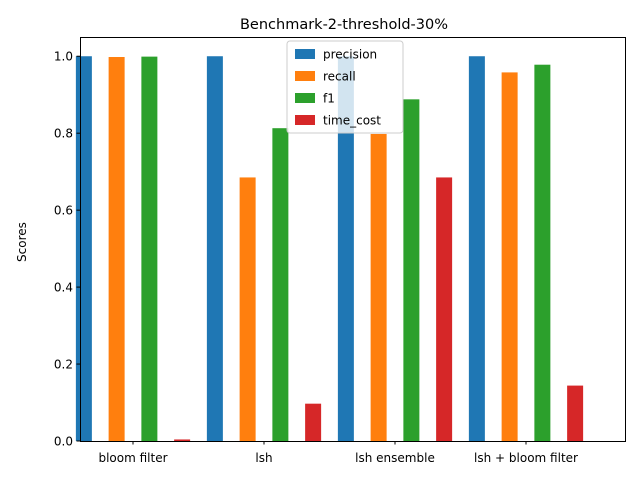 The image size is (640, 480). Describe the element at coordinates (263, 458) in the screenshot. I see `x-tick-label: lsh` at that location.